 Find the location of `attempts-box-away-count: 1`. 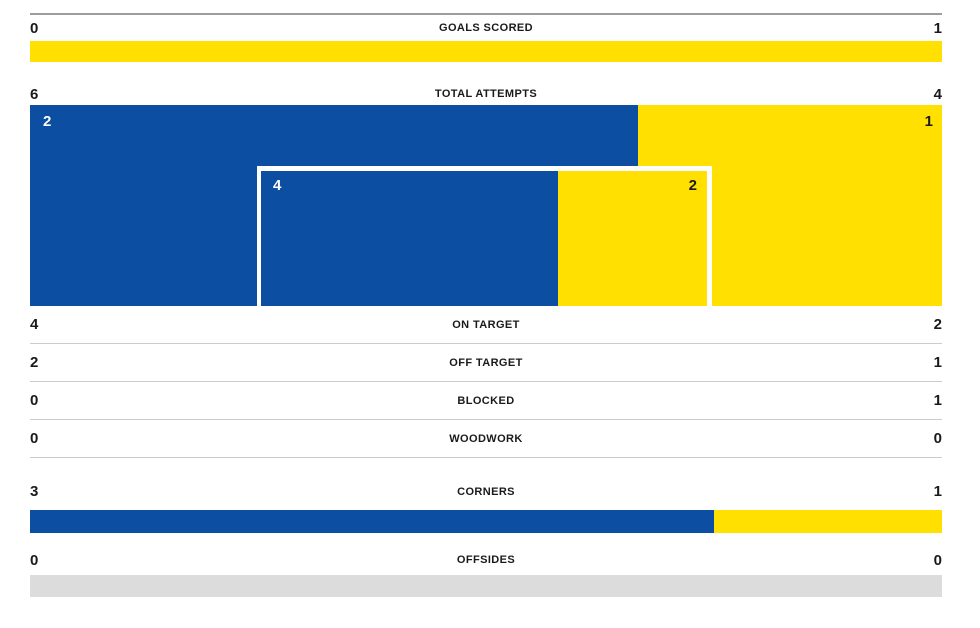

attempts-box-away-count: 1 is located at coordinates (928, 121).